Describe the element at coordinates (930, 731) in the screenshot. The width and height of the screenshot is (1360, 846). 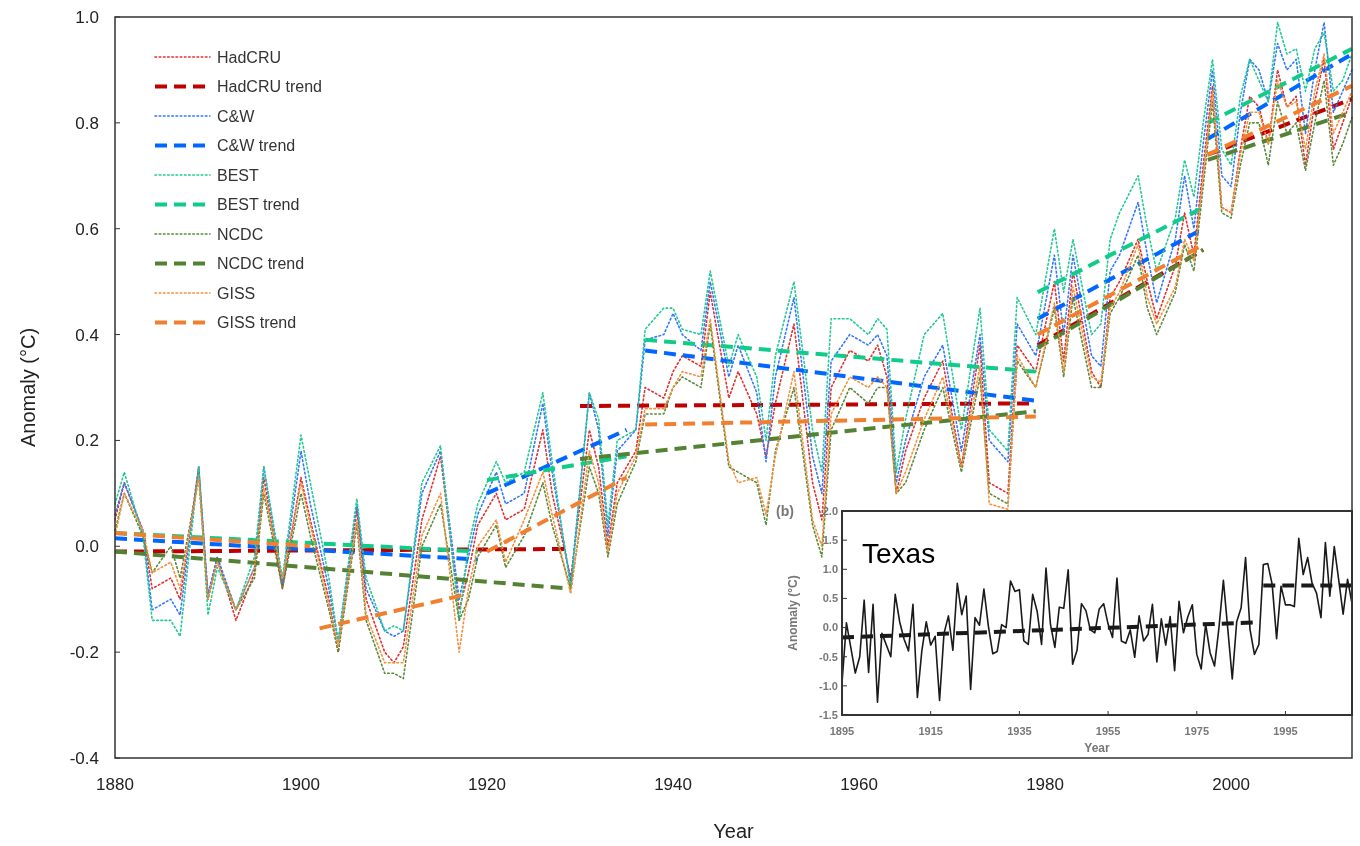
I see `x-tick-label: 1915` at that location.